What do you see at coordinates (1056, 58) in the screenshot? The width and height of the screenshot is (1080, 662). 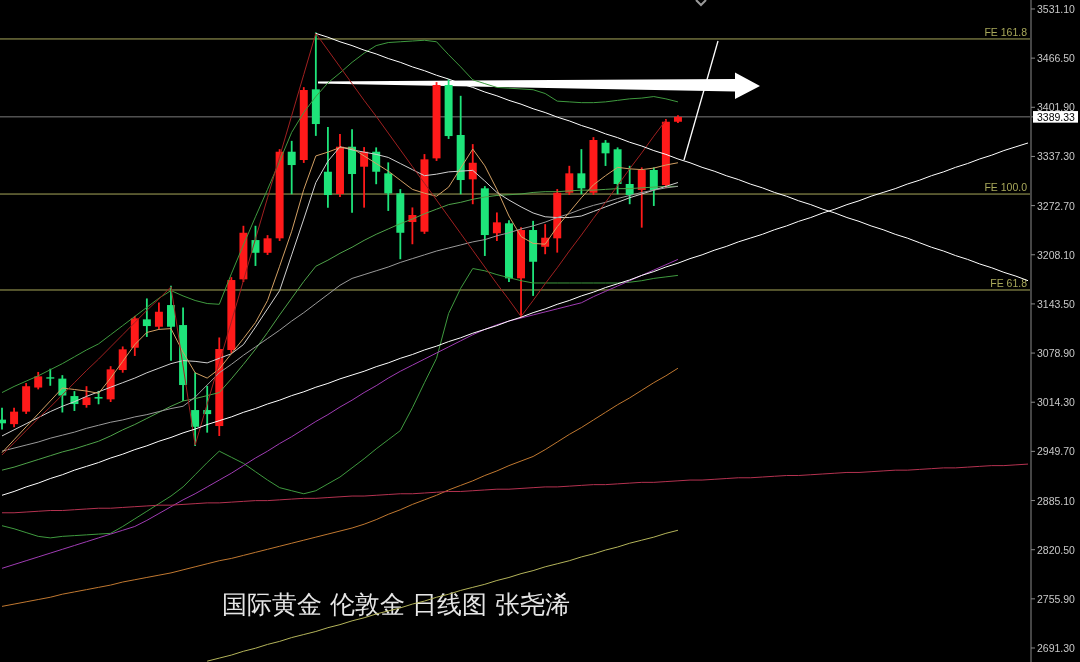 I see `y-tick-label: 3466.50` at bounding box center [1056, 58].